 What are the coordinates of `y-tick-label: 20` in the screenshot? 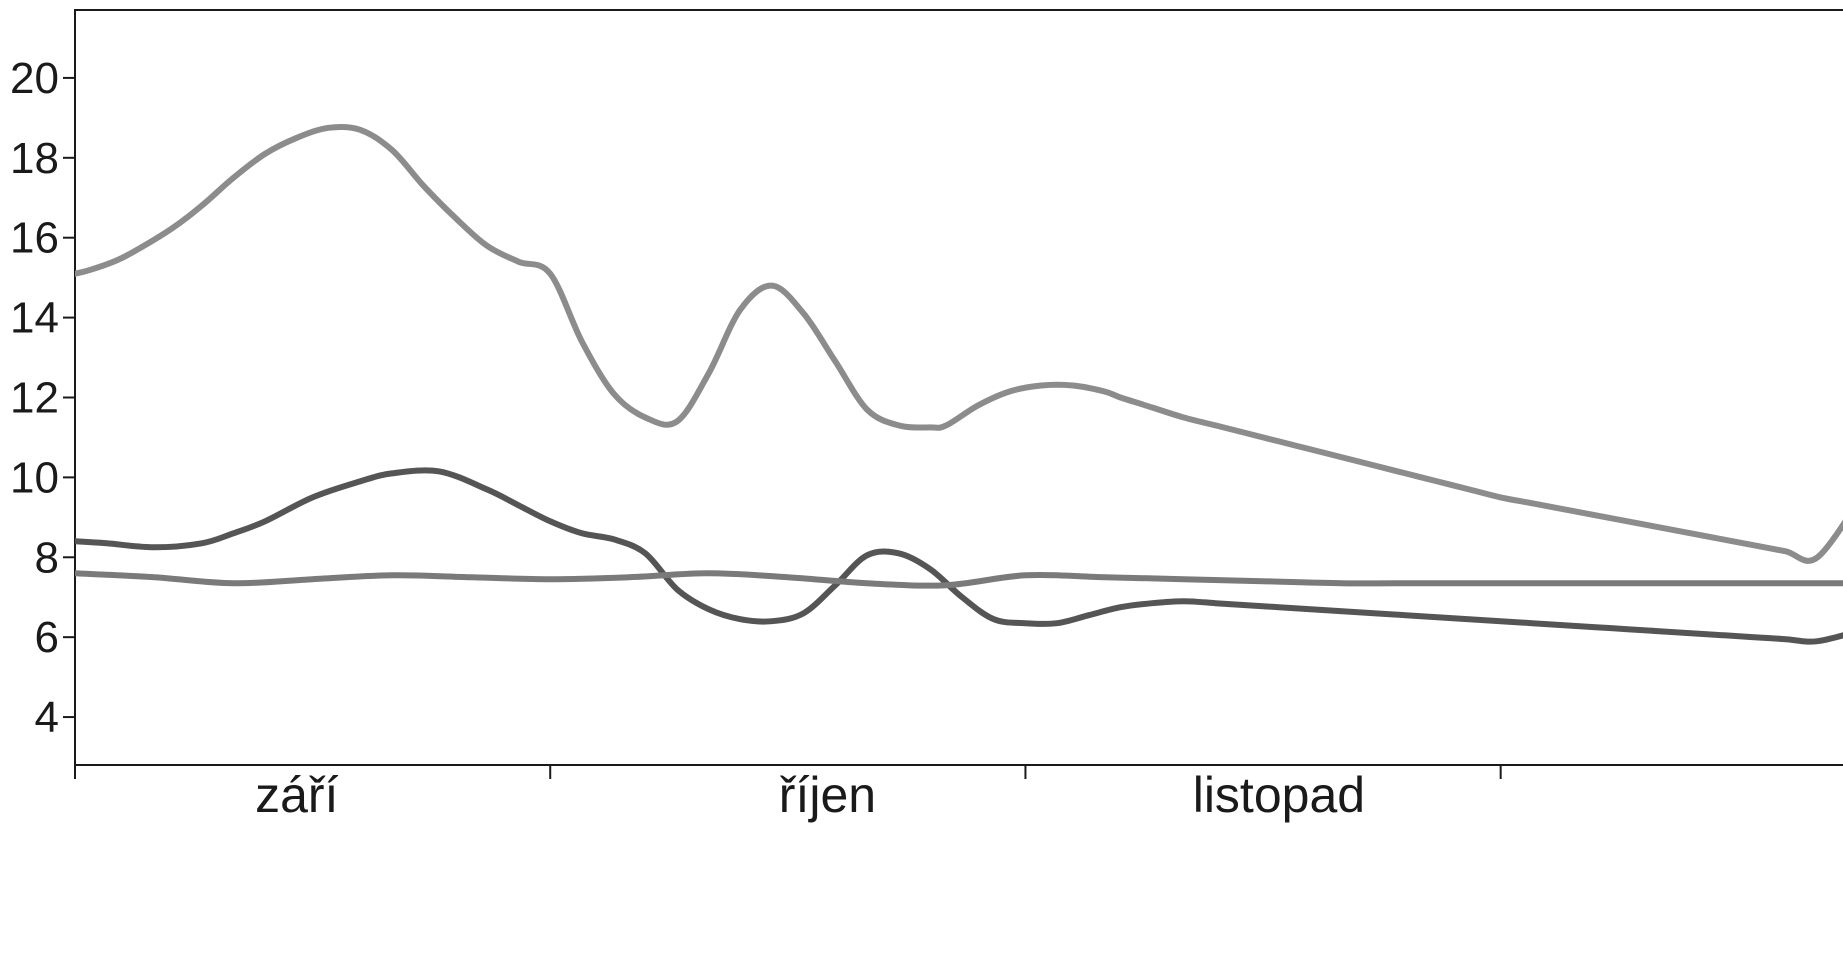 It's located at (34, 78).